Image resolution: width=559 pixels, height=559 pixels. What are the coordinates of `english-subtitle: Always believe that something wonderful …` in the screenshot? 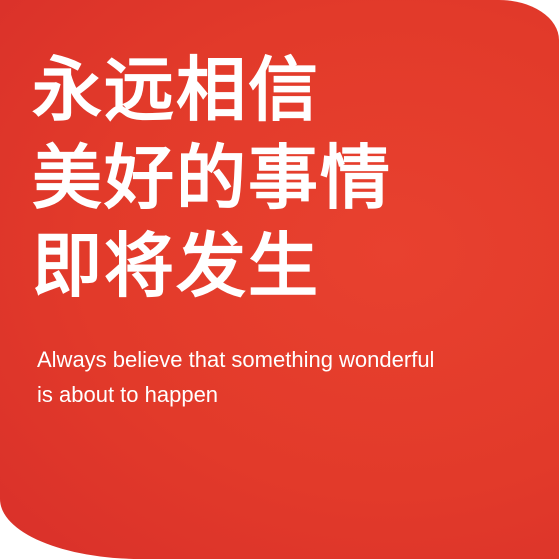 It's located at (292, 377).